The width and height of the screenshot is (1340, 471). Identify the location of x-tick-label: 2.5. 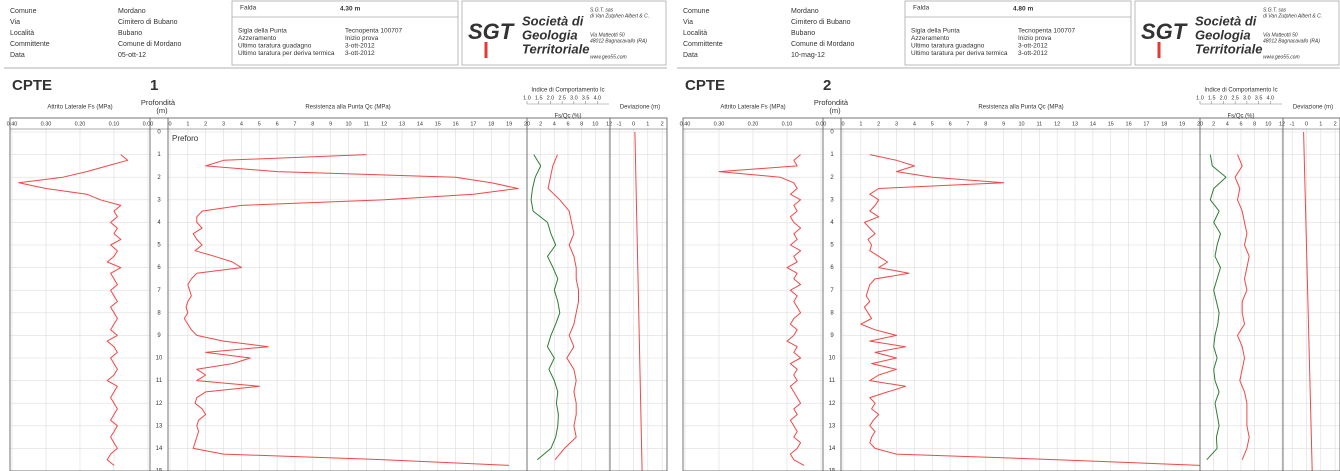
(562, 98).